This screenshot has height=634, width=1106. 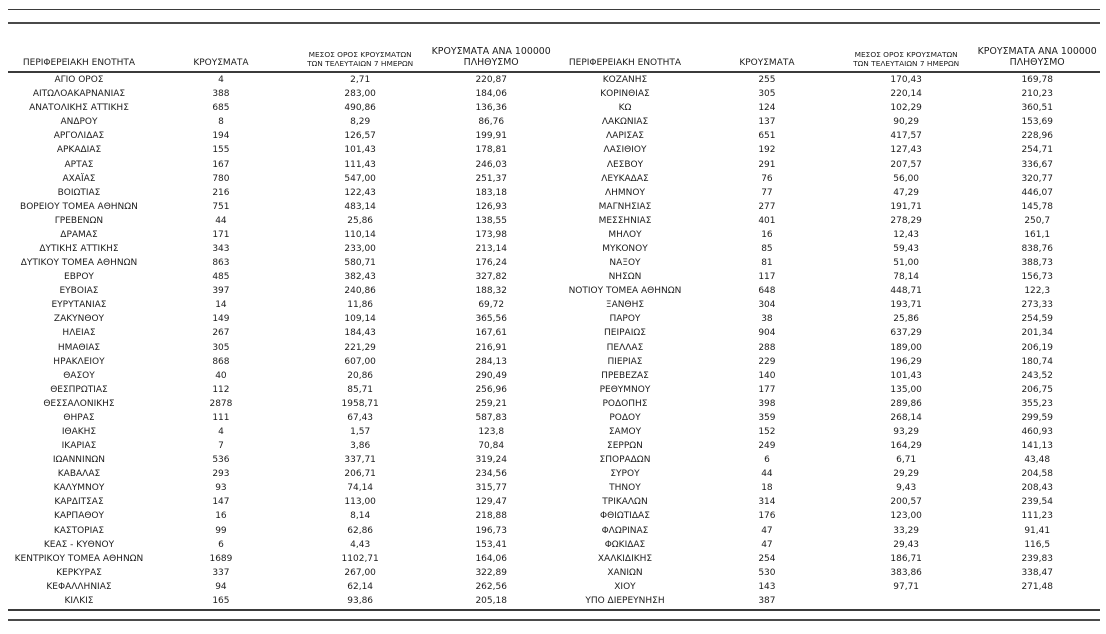 What do you see at coordinates (281, 319) in the screenshot?
I see `table-row: ΖΑΚΥΝΘΟΥ 149 109,14 365,56` at bounding box center [281, 319].